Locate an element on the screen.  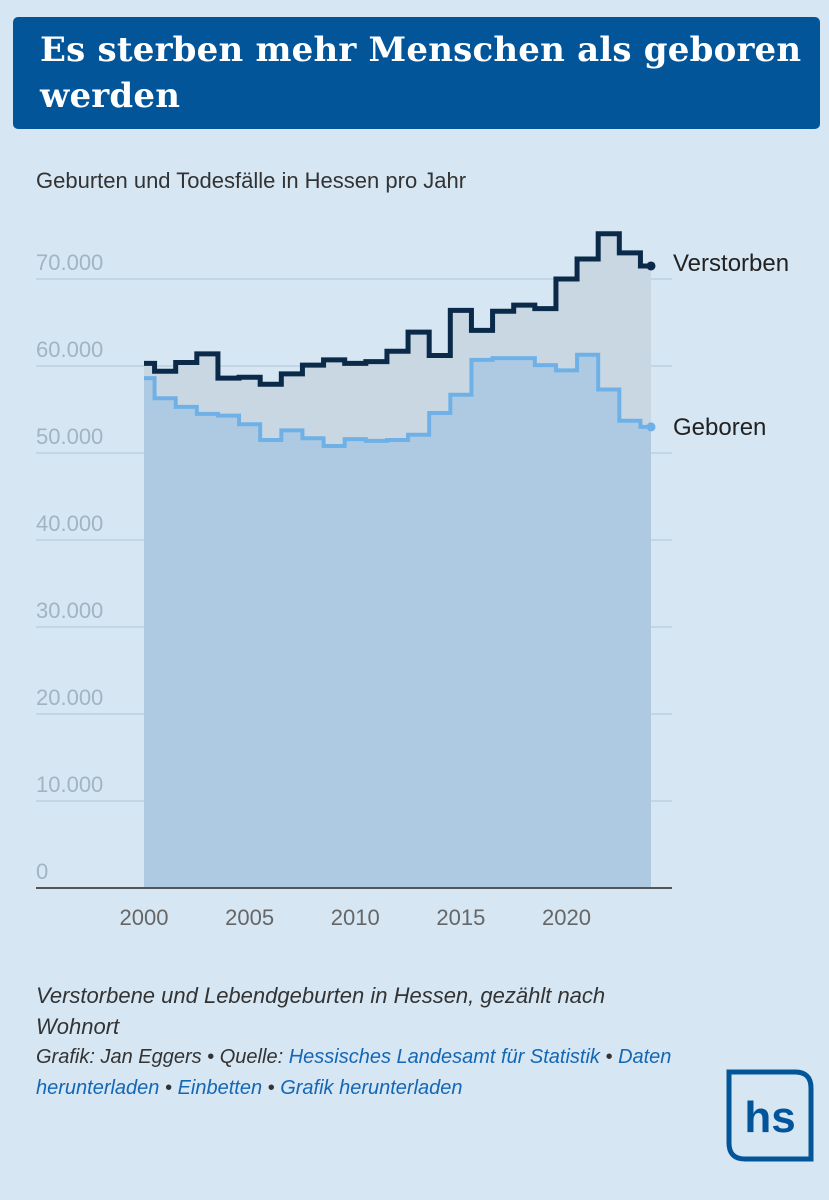
births-line is located at coordinates (397, 400).